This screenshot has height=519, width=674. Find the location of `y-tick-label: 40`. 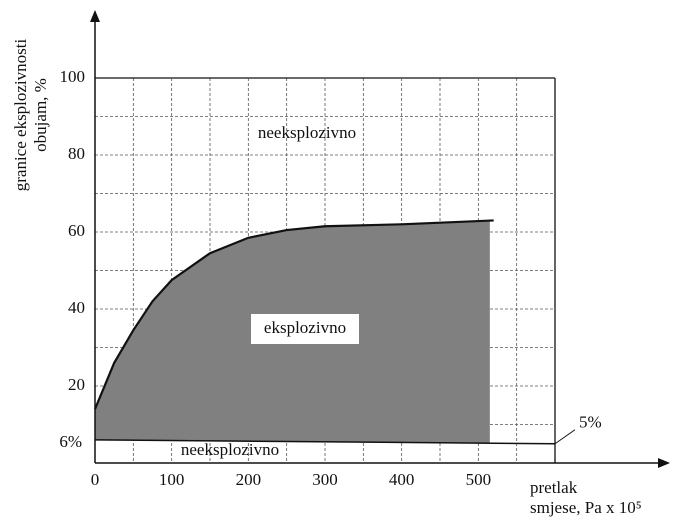

y-tick-label: 40 is located at coordinates (76, 307).